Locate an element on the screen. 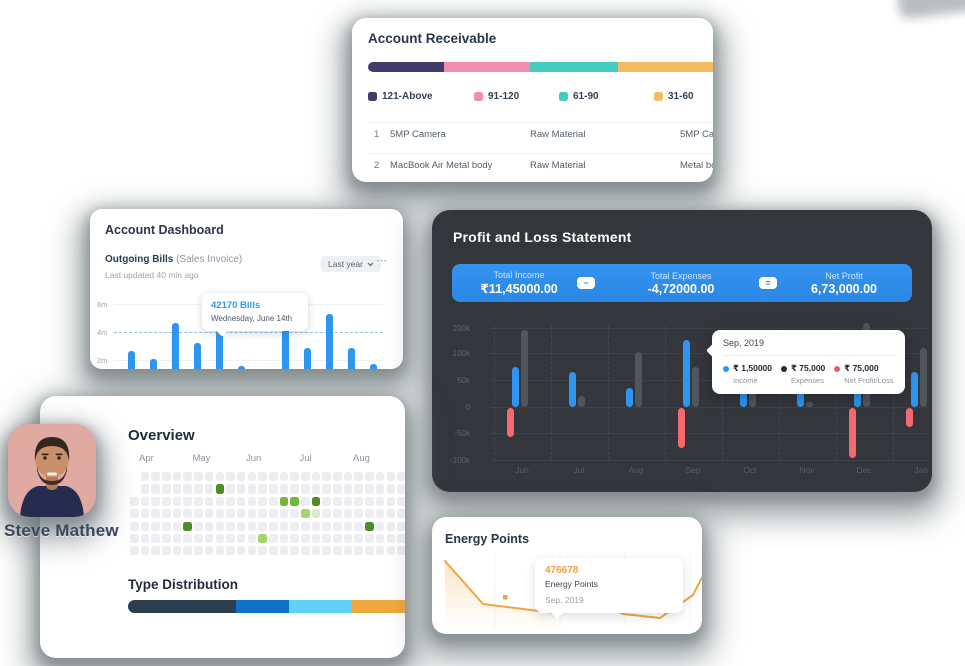 This screenshot has width=965, height=666. person-photo-illustration is located at coordinates (52, 470).